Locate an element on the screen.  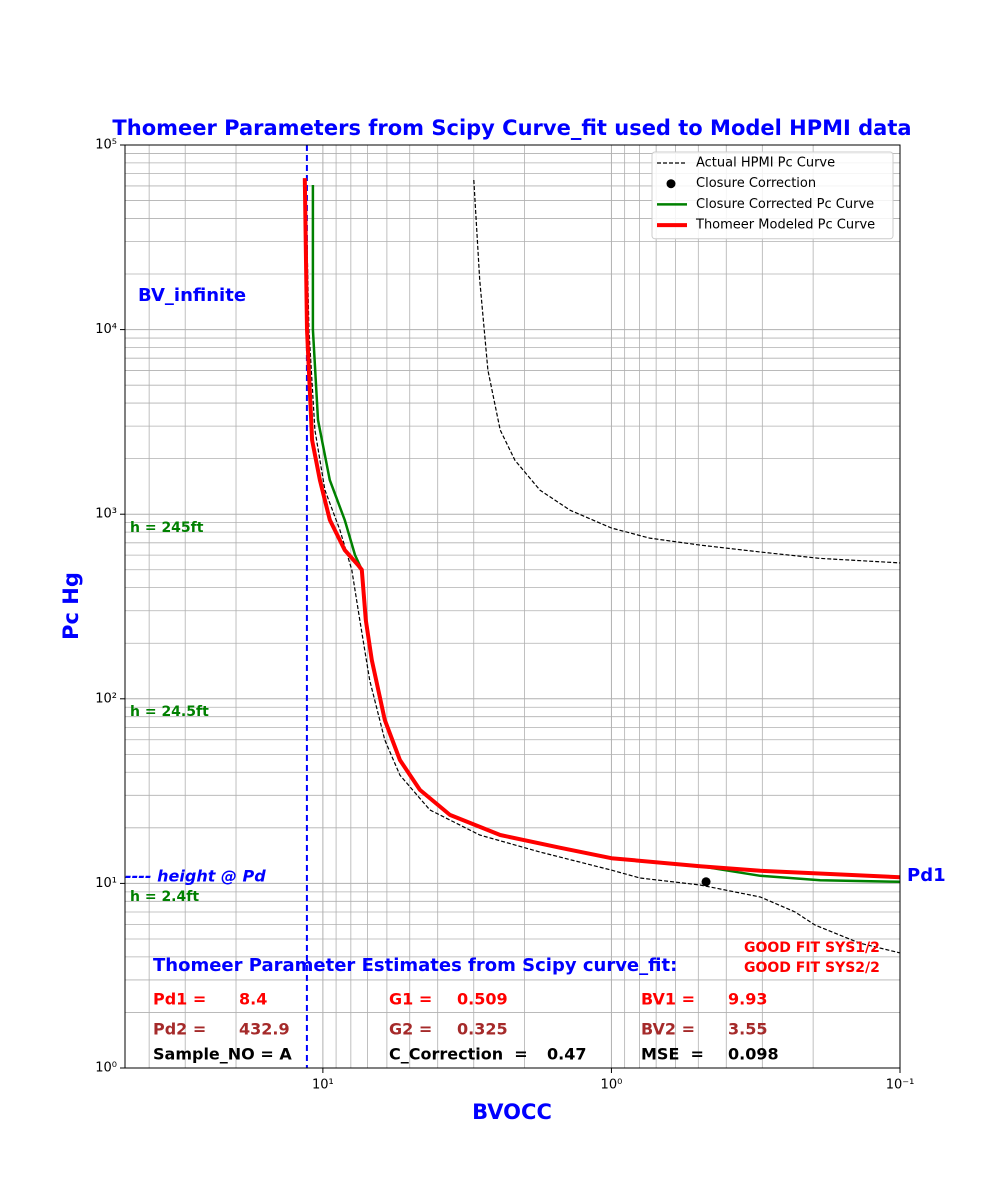
annotation: BV1 = is located at coordinates (668, 999).